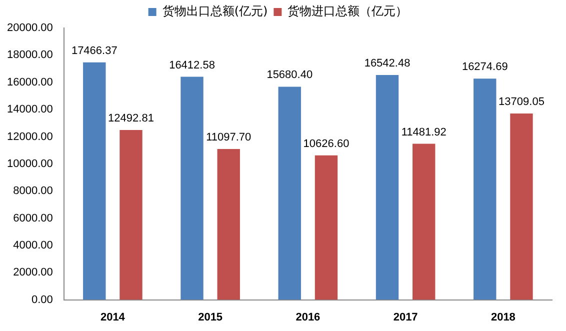  What do you see at coordinates (192, 65) in the screenshot?
I see `data-label: 16412.58` at bounding box center [192, 65].